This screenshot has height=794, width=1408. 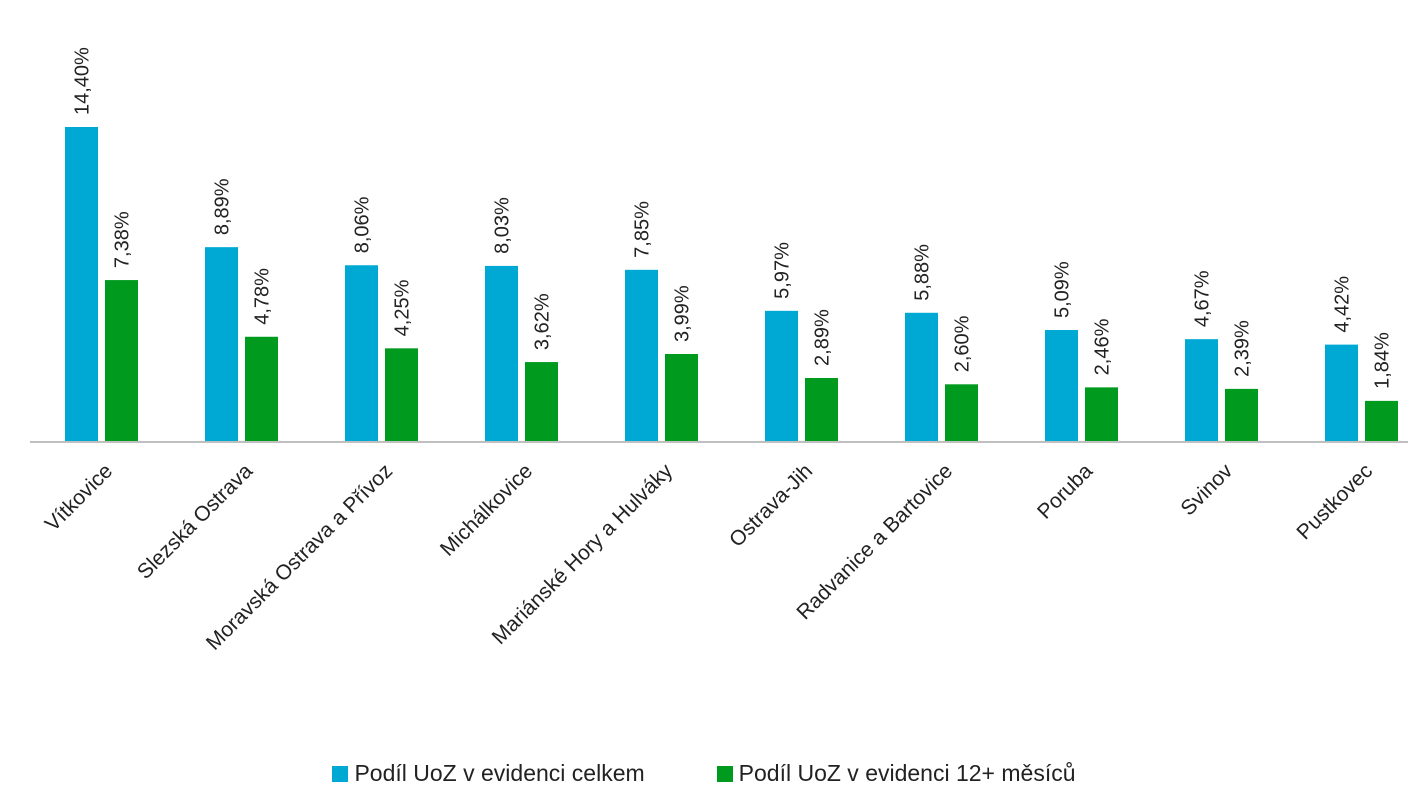 What do you see at coordinates (874, 541) in the screenshot?
I see `category-label-6: Radvanice a Bartovice` at bounding box center [874, 541].